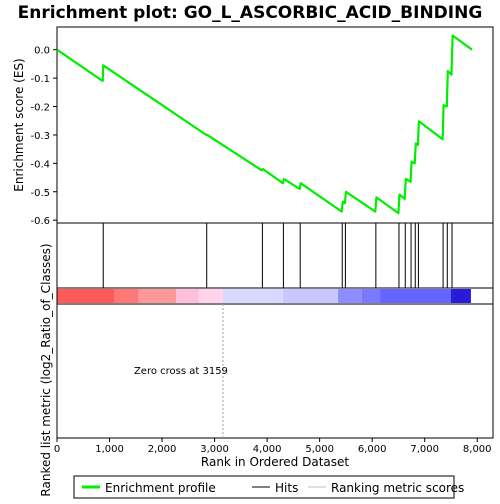  I want to click on es-y-axis: 0.0 -0.1 -0.2 -0.3 -0.4 -0.5 -0.6, so click(43, 136).